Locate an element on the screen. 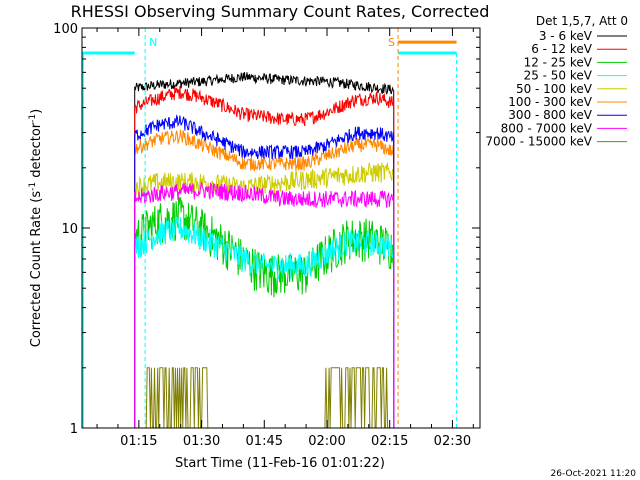 This screenshot has width=640, height=480. x-tick-label-1: 01:30 is located at coordinates (201, 441).